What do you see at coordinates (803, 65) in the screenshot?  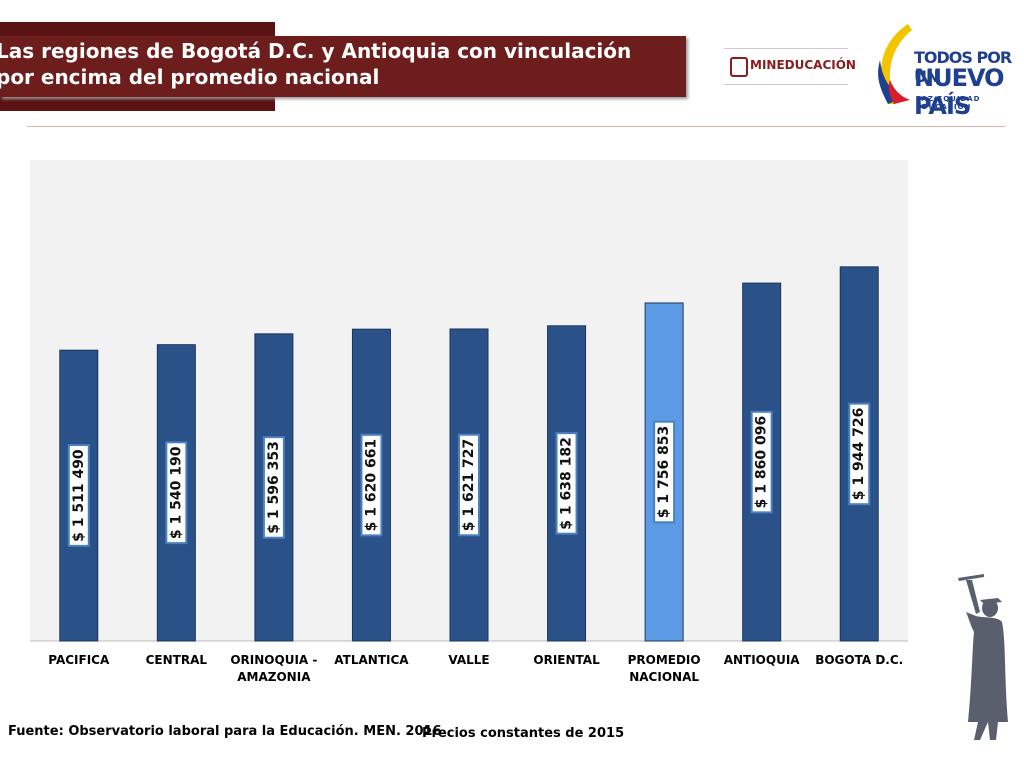 I see `ministry-text: MINEDUCACIÓN` at bounding box center [803, 65].